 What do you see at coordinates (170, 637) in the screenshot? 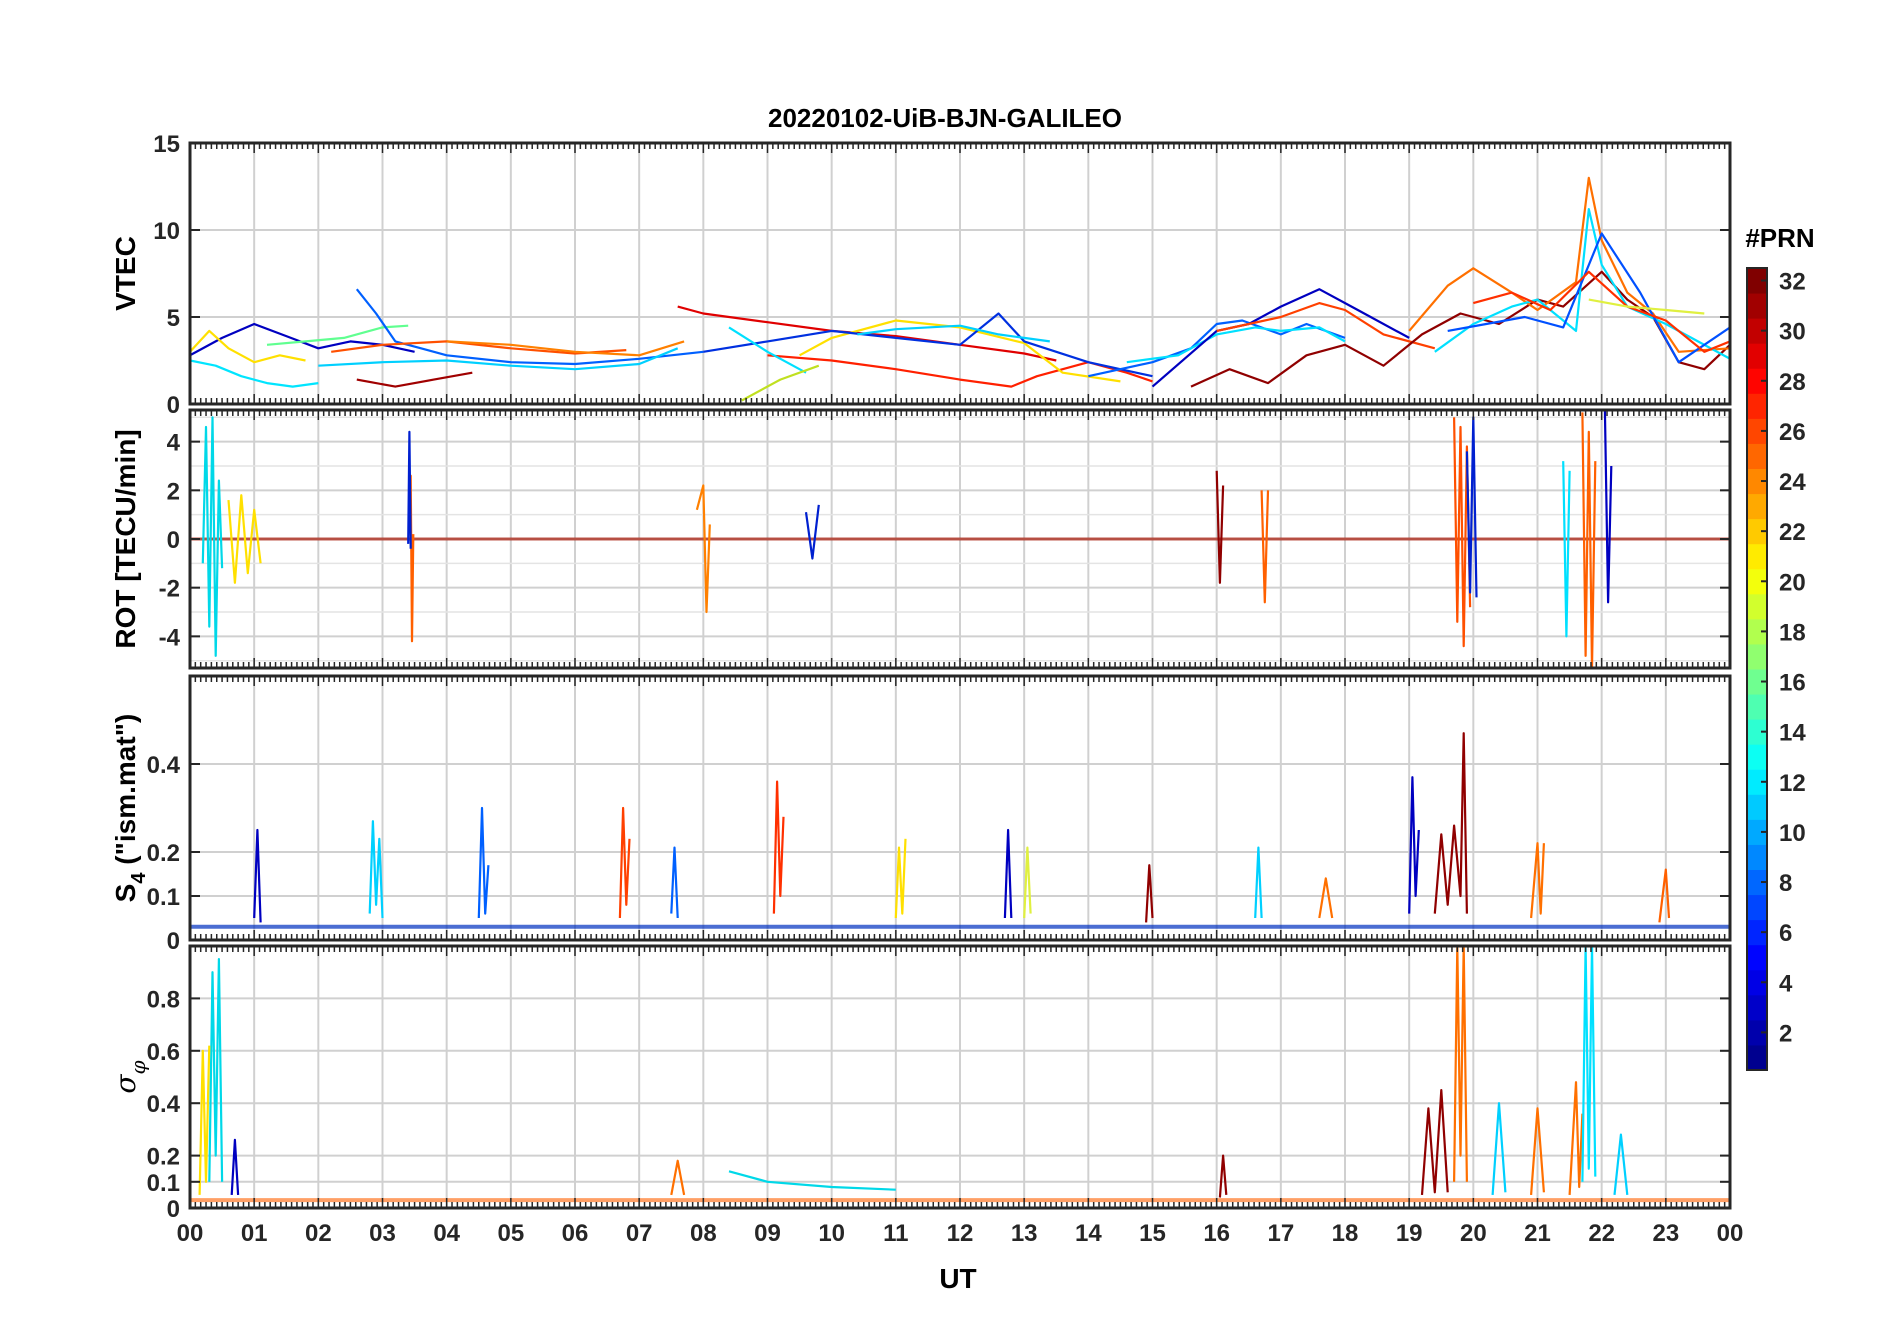
I see `y-tick-label: -4` at bounding box center [170, 637].